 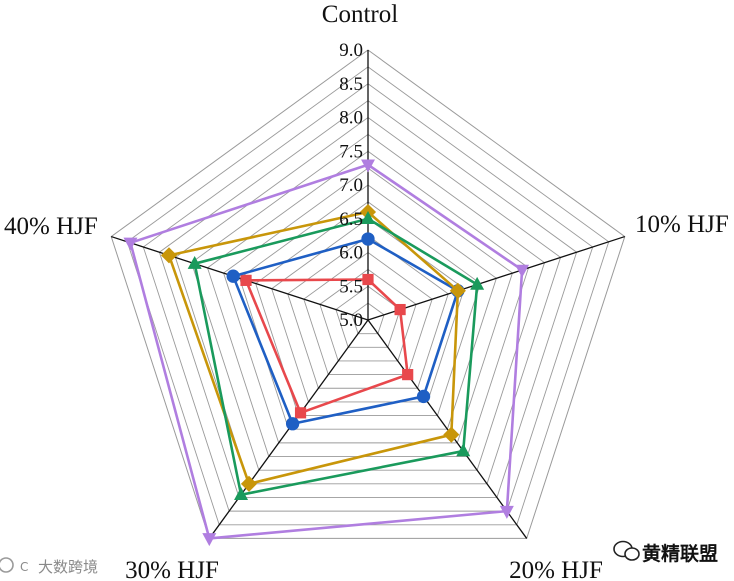 I want to click on series-red, so click(x=327, y=346).